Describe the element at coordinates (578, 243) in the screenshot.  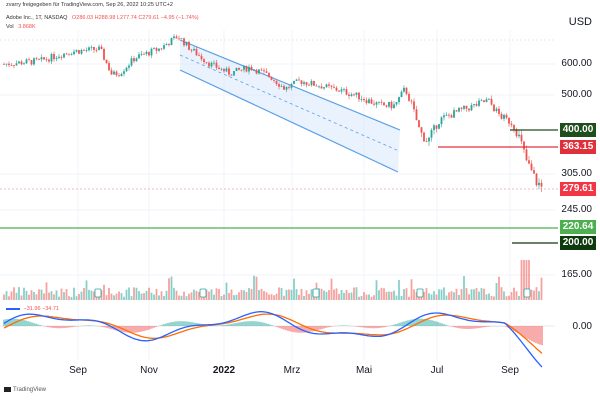
I see `level-badge-200: 200.00` at that location.